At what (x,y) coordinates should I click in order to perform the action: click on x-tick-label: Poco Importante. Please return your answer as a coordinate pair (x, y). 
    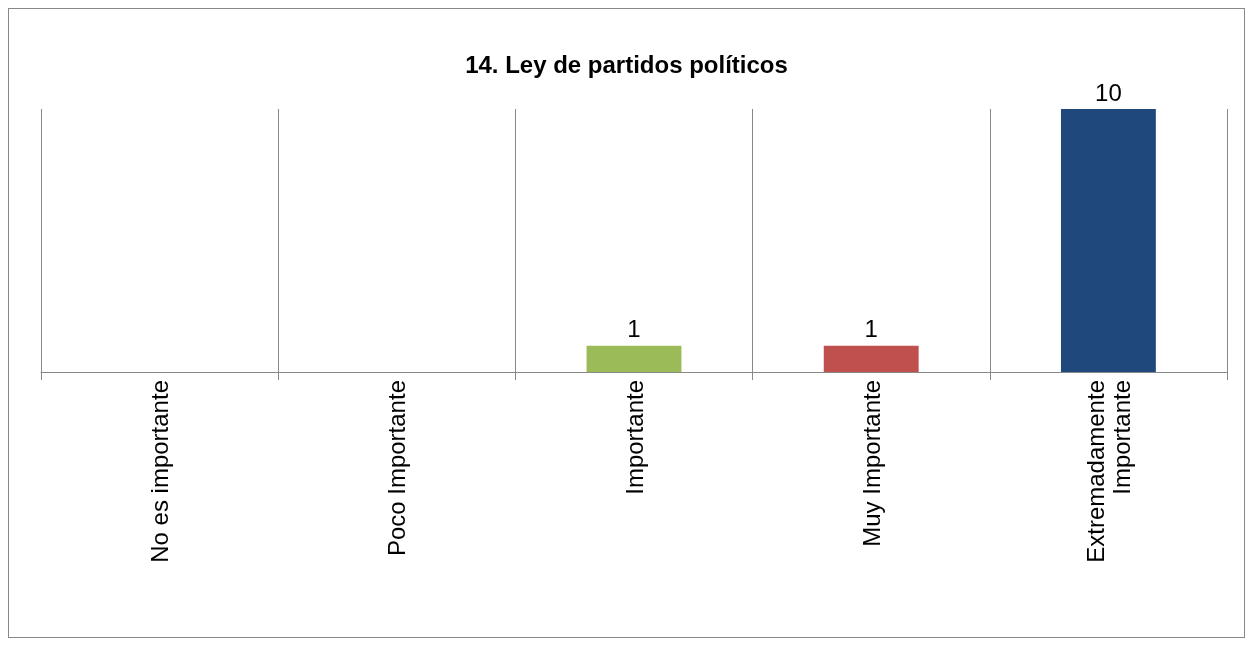
    Looking at the image, I should click on (397, 468).